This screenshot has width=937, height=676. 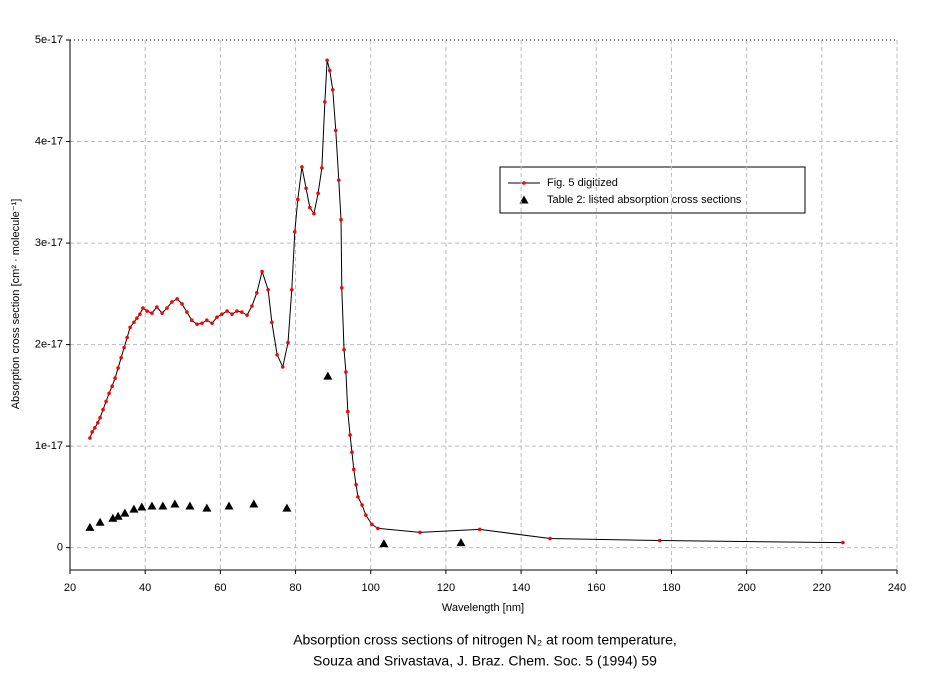 What do you see at coordinates (49, 141) in the screenshot?
I see `y-tick-label: 4e-17` at bounding box center [49, 141].